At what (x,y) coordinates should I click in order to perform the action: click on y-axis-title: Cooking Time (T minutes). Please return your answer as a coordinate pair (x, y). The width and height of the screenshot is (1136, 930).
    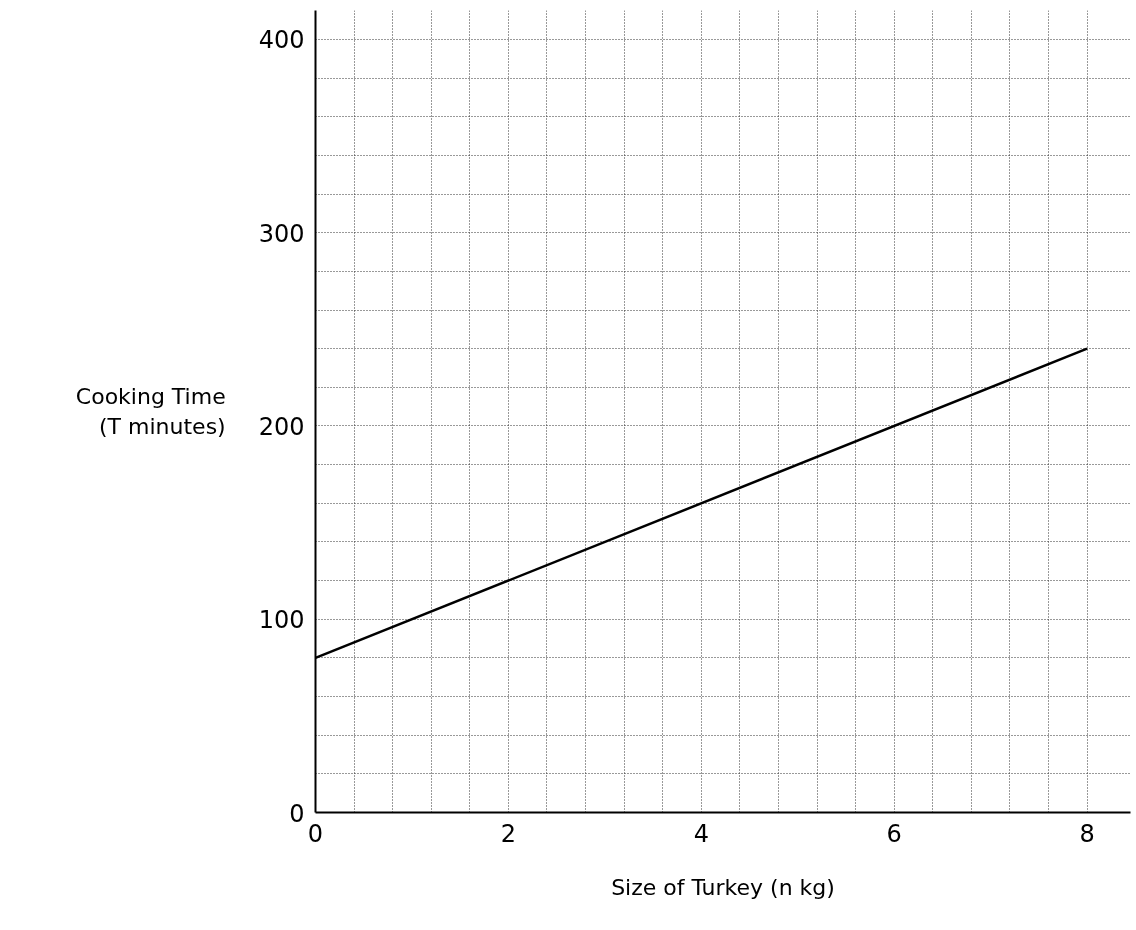
    Looking at the image, I should click on (150, 411).